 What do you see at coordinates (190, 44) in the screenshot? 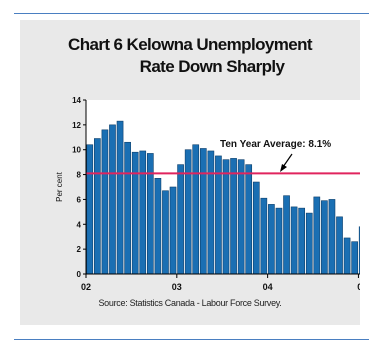
I see `chart-title-line-1: Chart 6 Kelowna Unemployment` at bounding box center [190, 44].